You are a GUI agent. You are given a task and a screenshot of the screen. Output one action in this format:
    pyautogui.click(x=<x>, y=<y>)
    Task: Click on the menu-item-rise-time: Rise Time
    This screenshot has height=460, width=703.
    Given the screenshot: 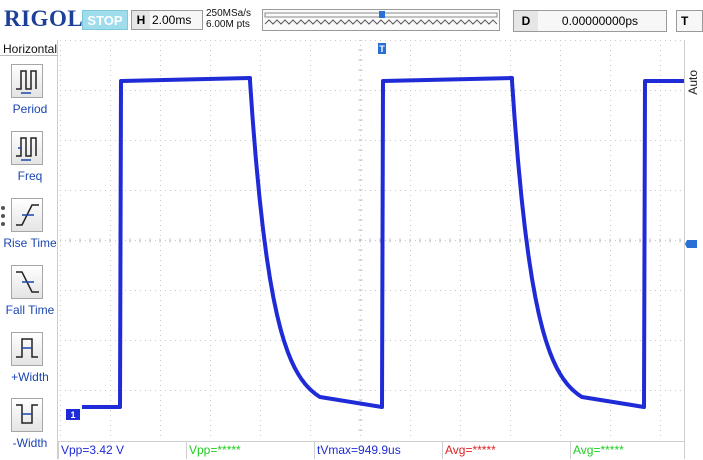 What is the action you would take?
    pyautogui.click(x=29, y=227)
    